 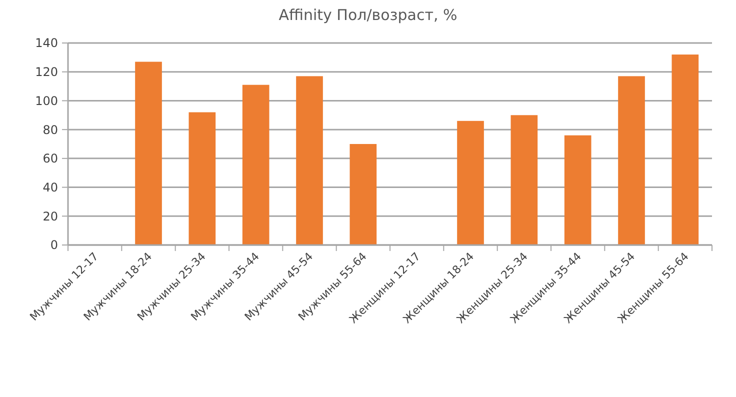 What do you see at coordinates (50, 216) in the screenshot?
I see `y-tick-label: 20` at bounding box center [50, 216].